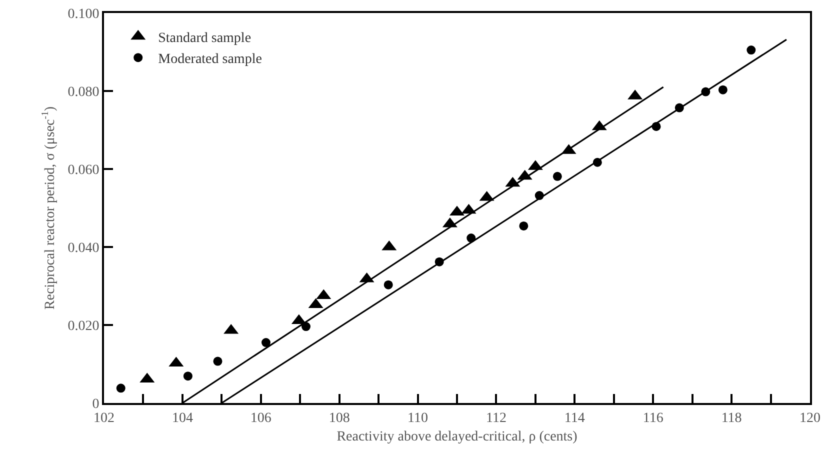  Describe the element at coordinates (574, 418) in the screenshot. I see `x-tick-label: 114` at that location.